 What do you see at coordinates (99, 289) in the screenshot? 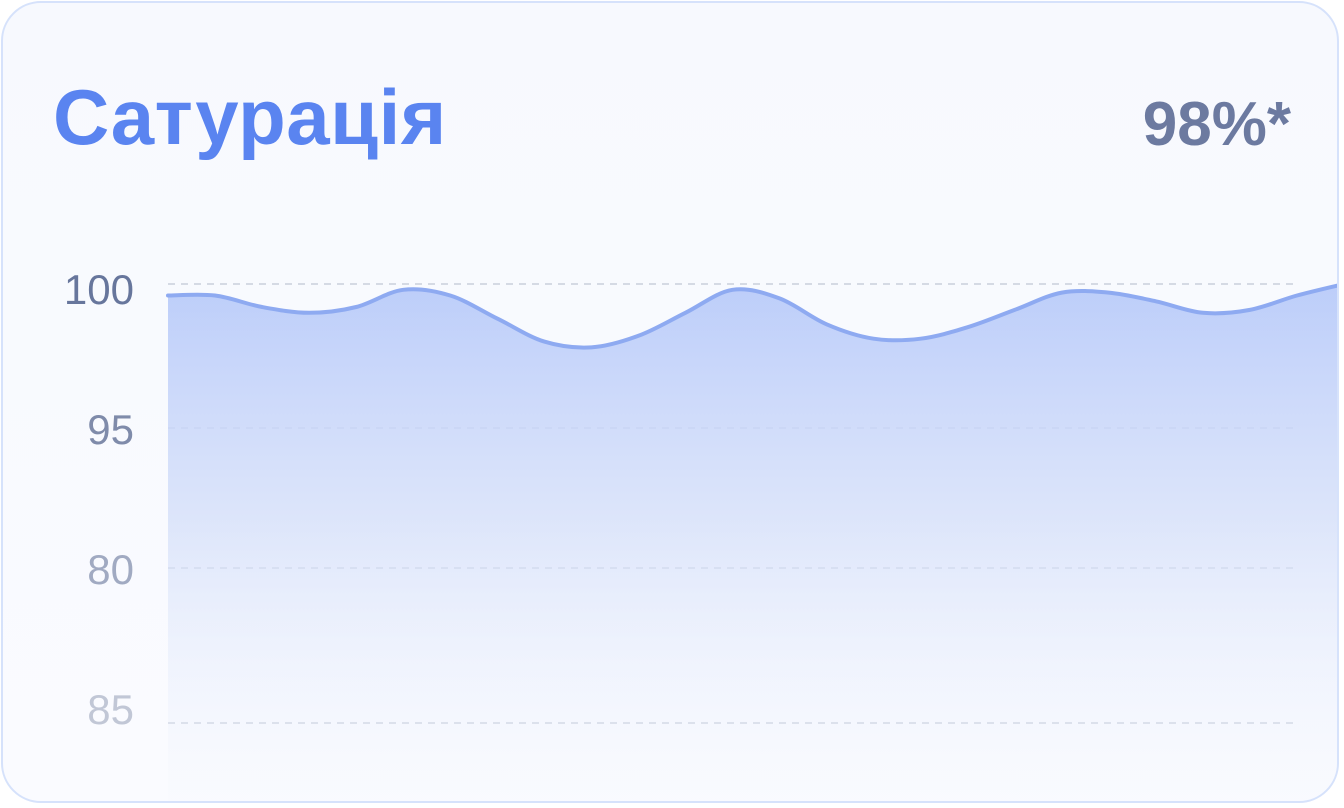
I see `y-tick-label: 100` at bounding box center [99, 289].